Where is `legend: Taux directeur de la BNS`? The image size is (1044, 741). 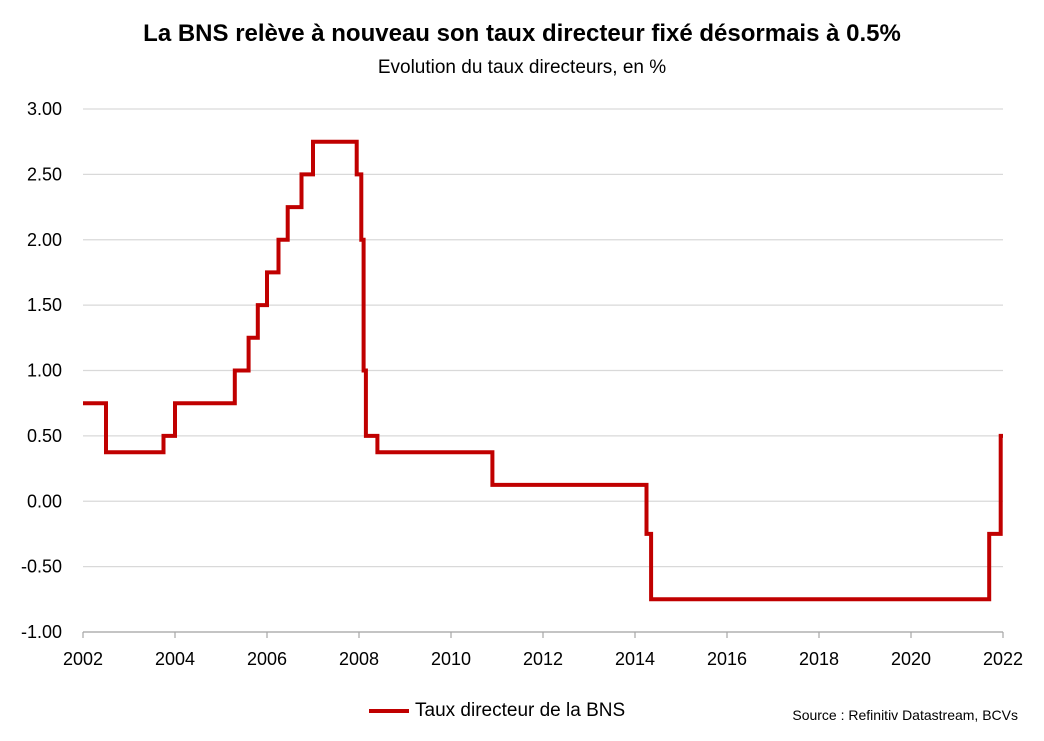
legend: Taux directeur de la BNS is located at coordinates (497, 711).